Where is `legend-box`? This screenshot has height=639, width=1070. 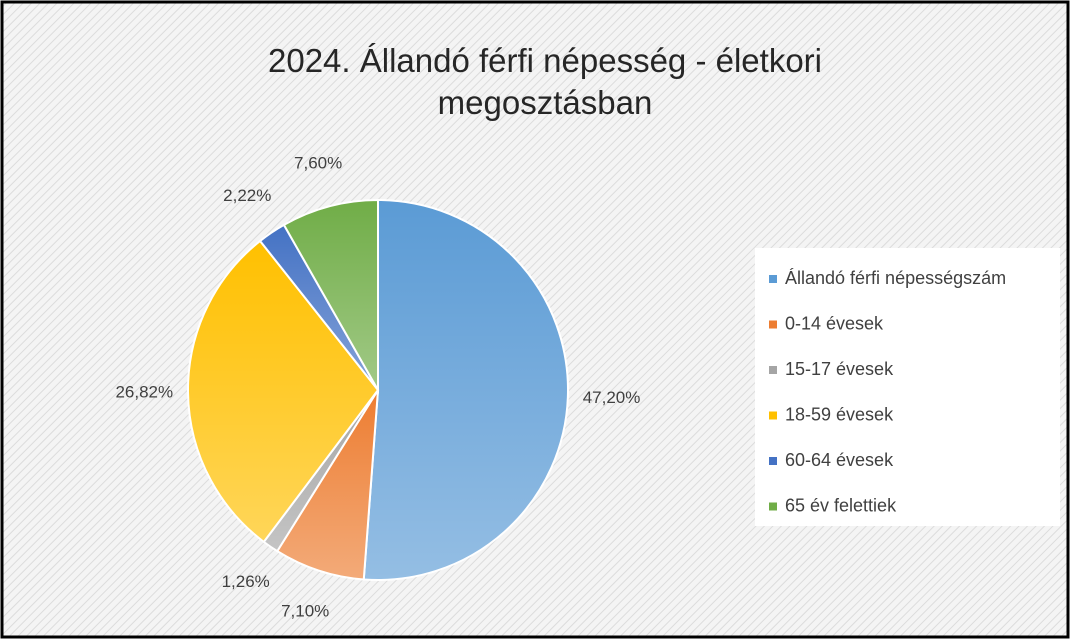
legend-box is located at coordinates (907, 387).